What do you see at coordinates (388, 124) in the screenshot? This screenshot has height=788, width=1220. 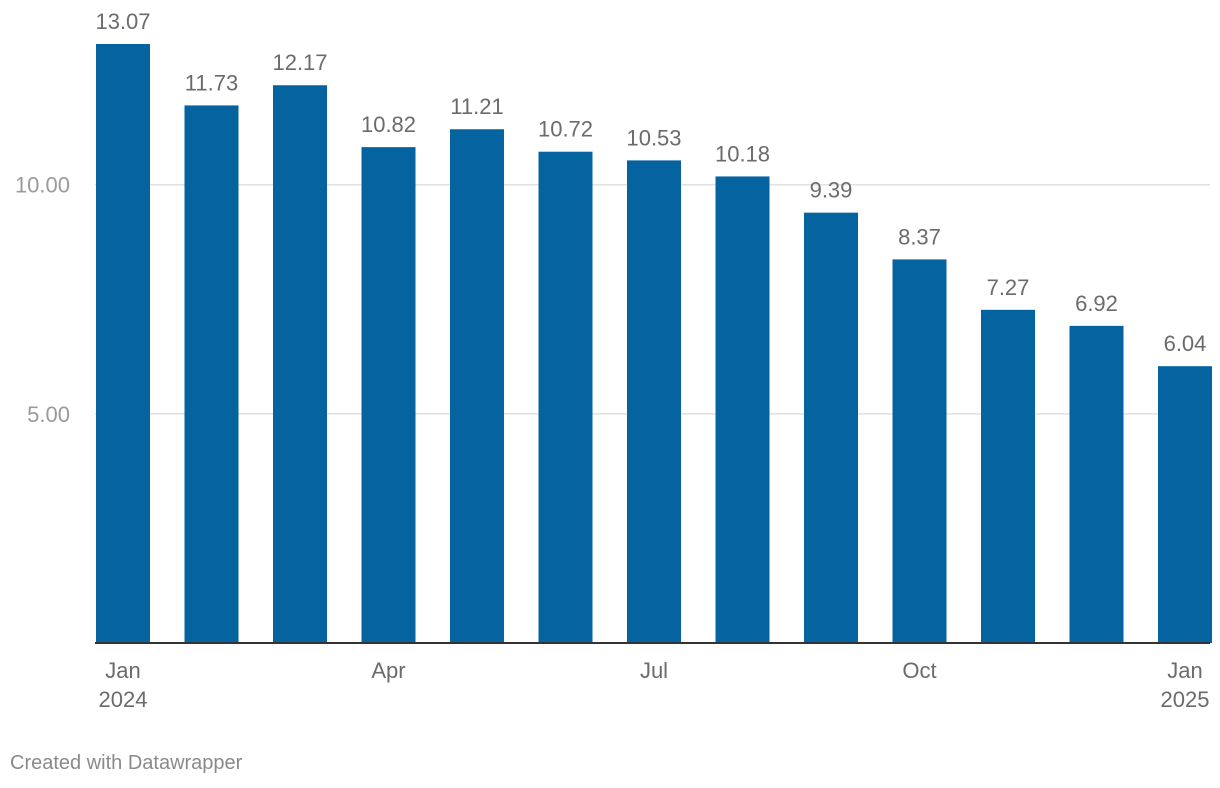 I see `bar-value-label: 10.82` at bounding box center [388, 124].